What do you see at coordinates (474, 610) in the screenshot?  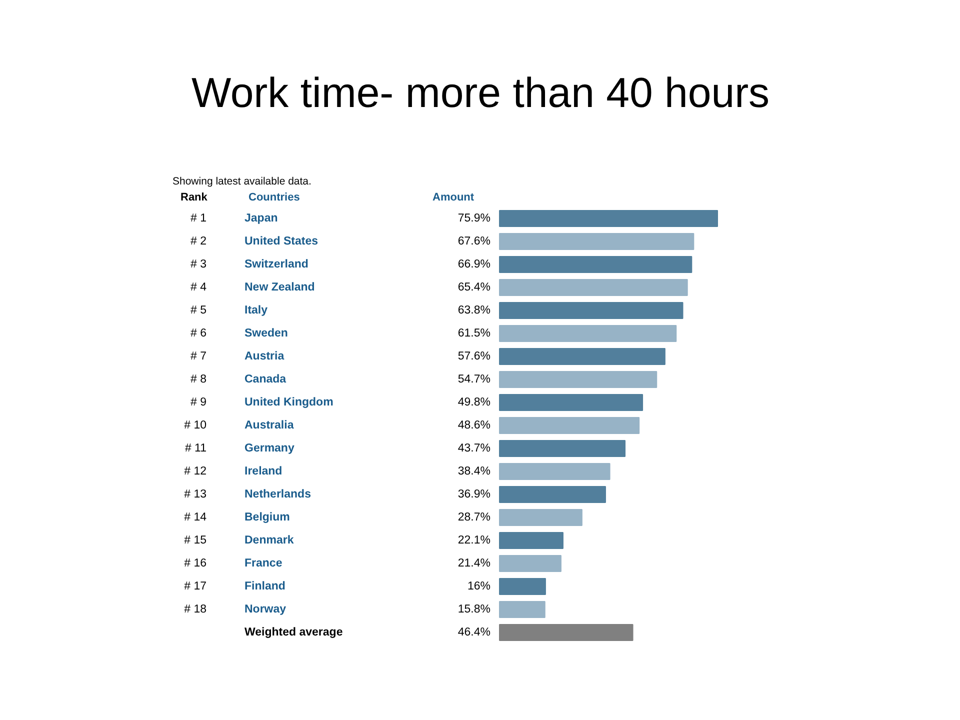 I see `data-label: 15.8%` at bounding box center [474, 610].